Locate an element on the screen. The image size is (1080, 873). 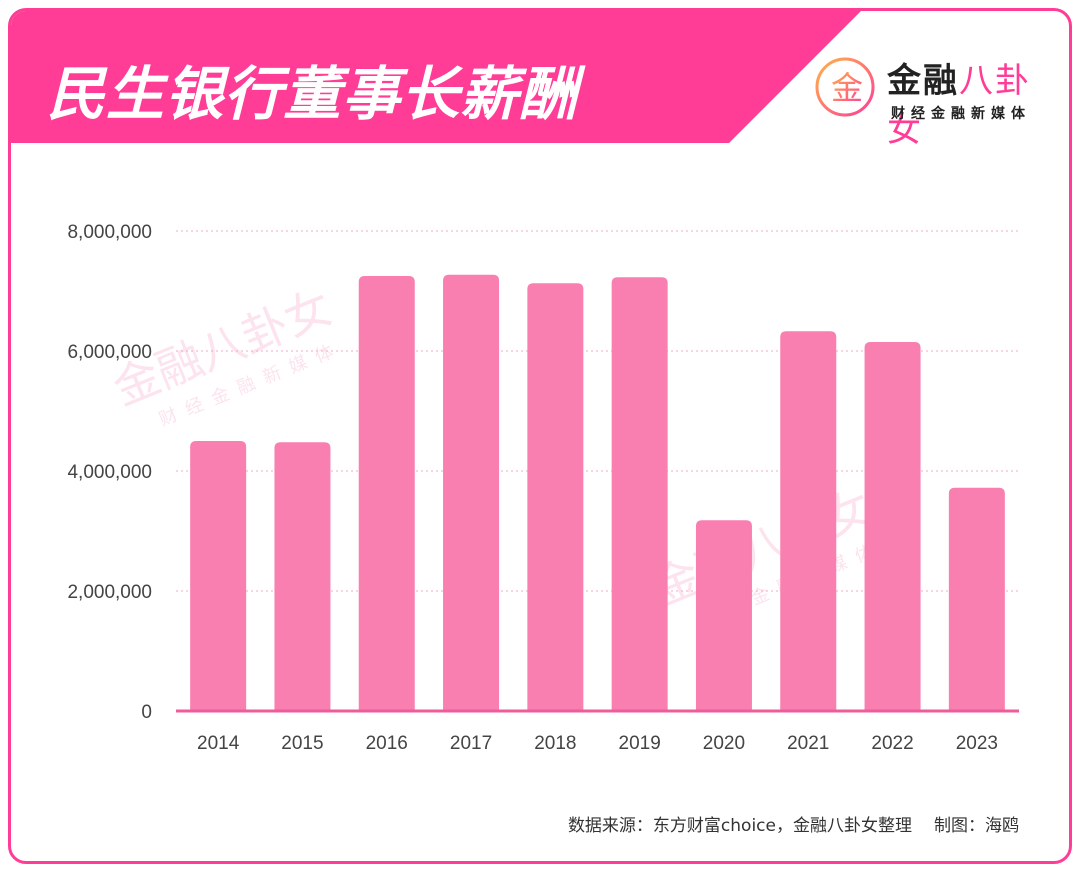
brand-name: 金融八卦女 is located at coordinates (969, 102).